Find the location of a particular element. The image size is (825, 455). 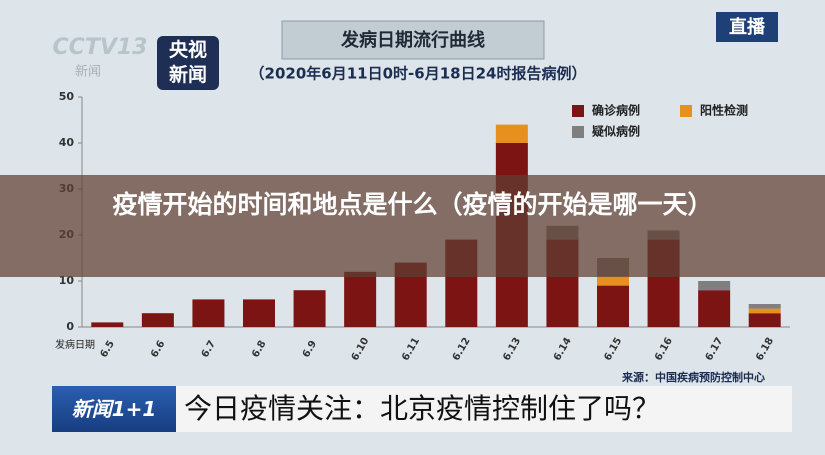

x-tick-label: 6.7 is located at coordinates (209, 349).